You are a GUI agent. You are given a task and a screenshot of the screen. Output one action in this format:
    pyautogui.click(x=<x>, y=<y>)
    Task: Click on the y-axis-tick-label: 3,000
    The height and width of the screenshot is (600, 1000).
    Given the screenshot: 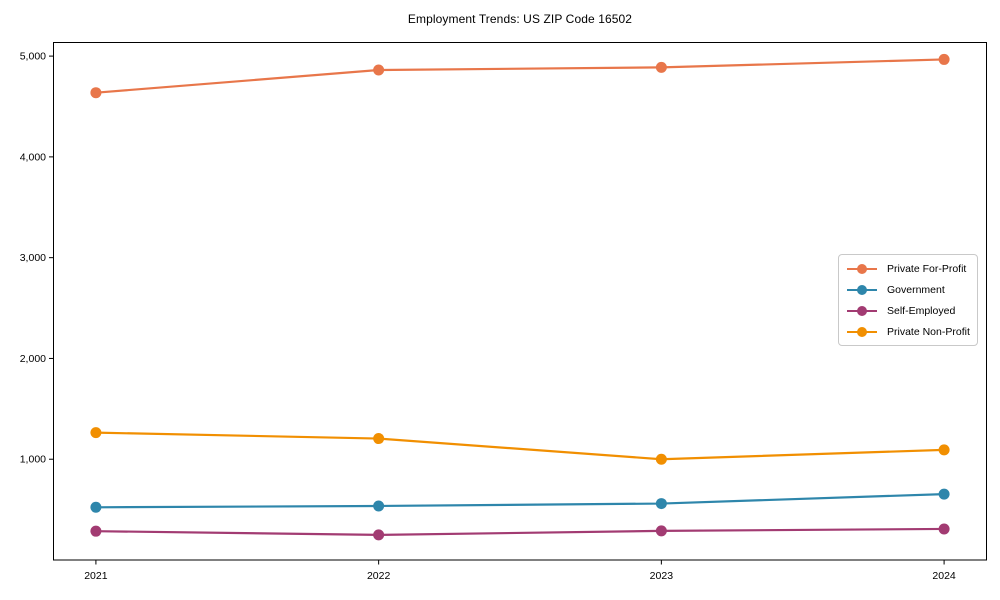 What is the action you would take?
    pyautogui.click(x=33, y=258)
    